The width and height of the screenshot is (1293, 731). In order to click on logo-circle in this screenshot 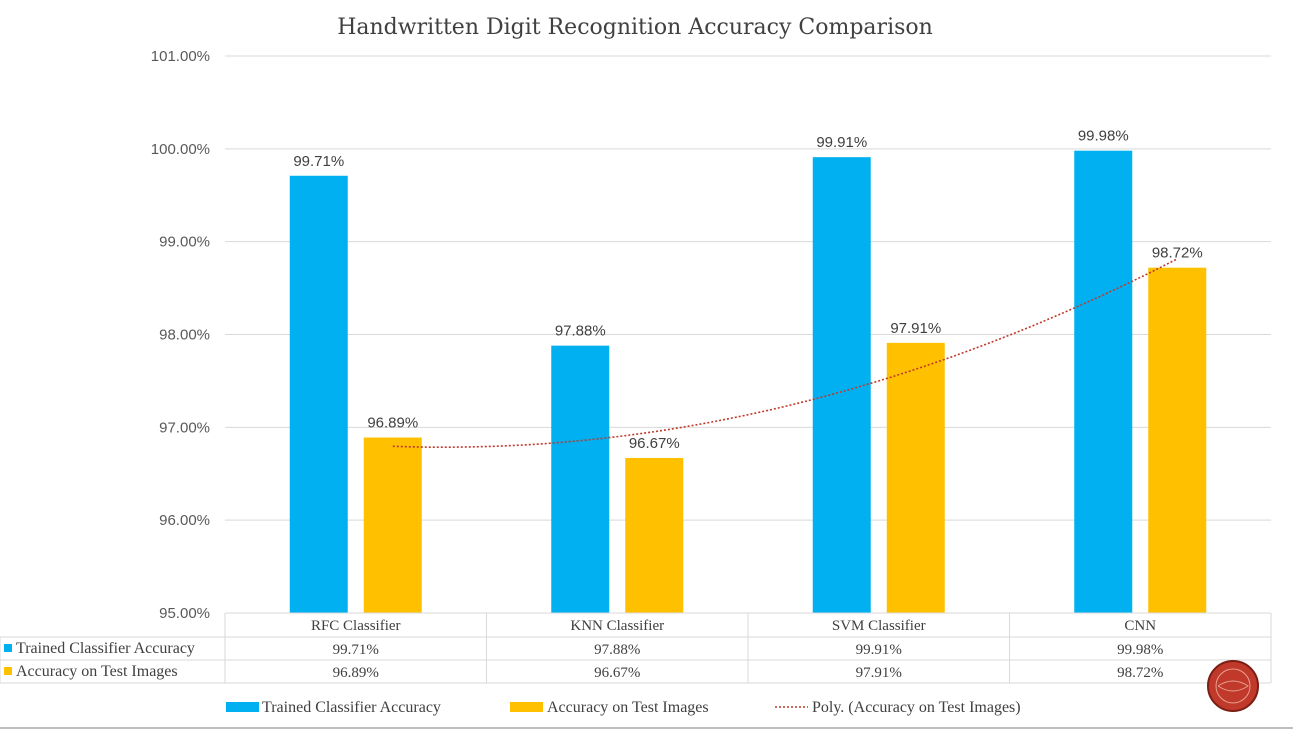, I will do `click(1233, 686)`.